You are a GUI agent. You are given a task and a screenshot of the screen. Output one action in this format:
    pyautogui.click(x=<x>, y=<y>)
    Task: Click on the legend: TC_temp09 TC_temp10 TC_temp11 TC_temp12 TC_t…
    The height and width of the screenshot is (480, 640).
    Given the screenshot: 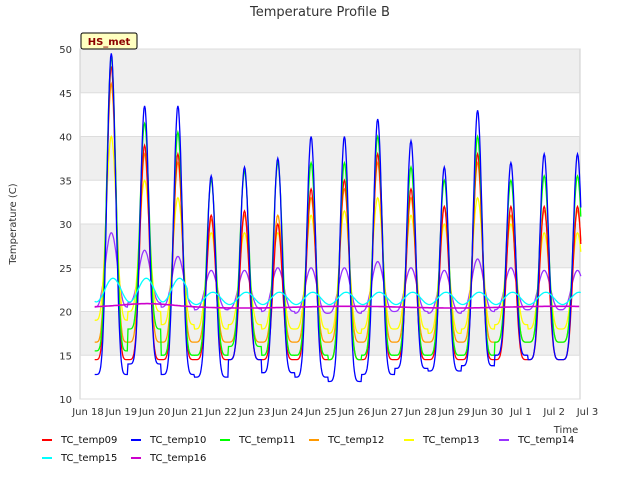 What is the action you would take?
    pyautogui.click(x=308, y=449)
    